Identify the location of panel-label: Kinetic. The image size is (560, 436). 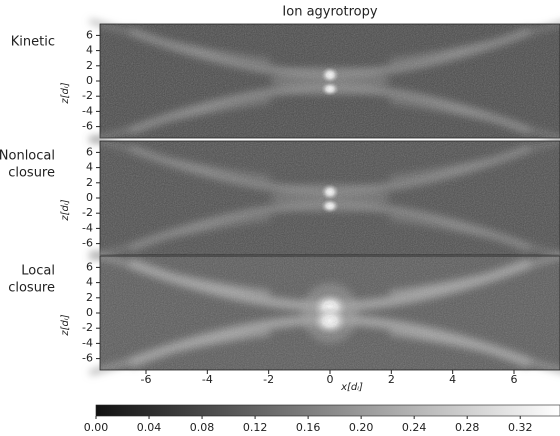
(33, 42).